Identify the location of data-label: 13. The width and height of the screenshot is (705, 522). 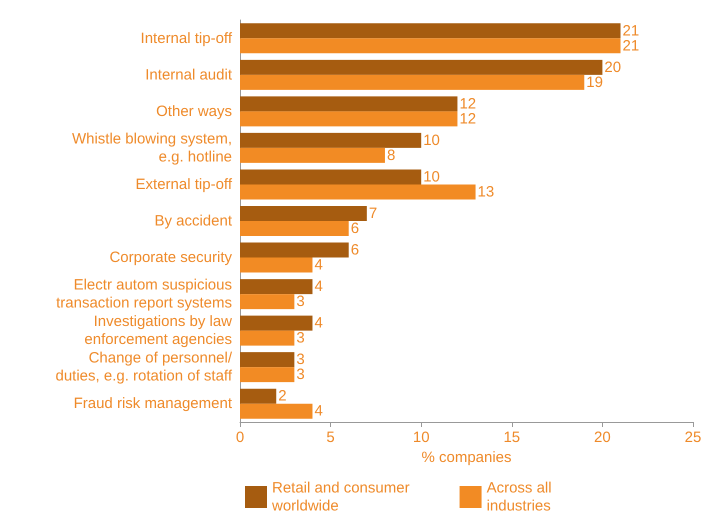
(486, 191).